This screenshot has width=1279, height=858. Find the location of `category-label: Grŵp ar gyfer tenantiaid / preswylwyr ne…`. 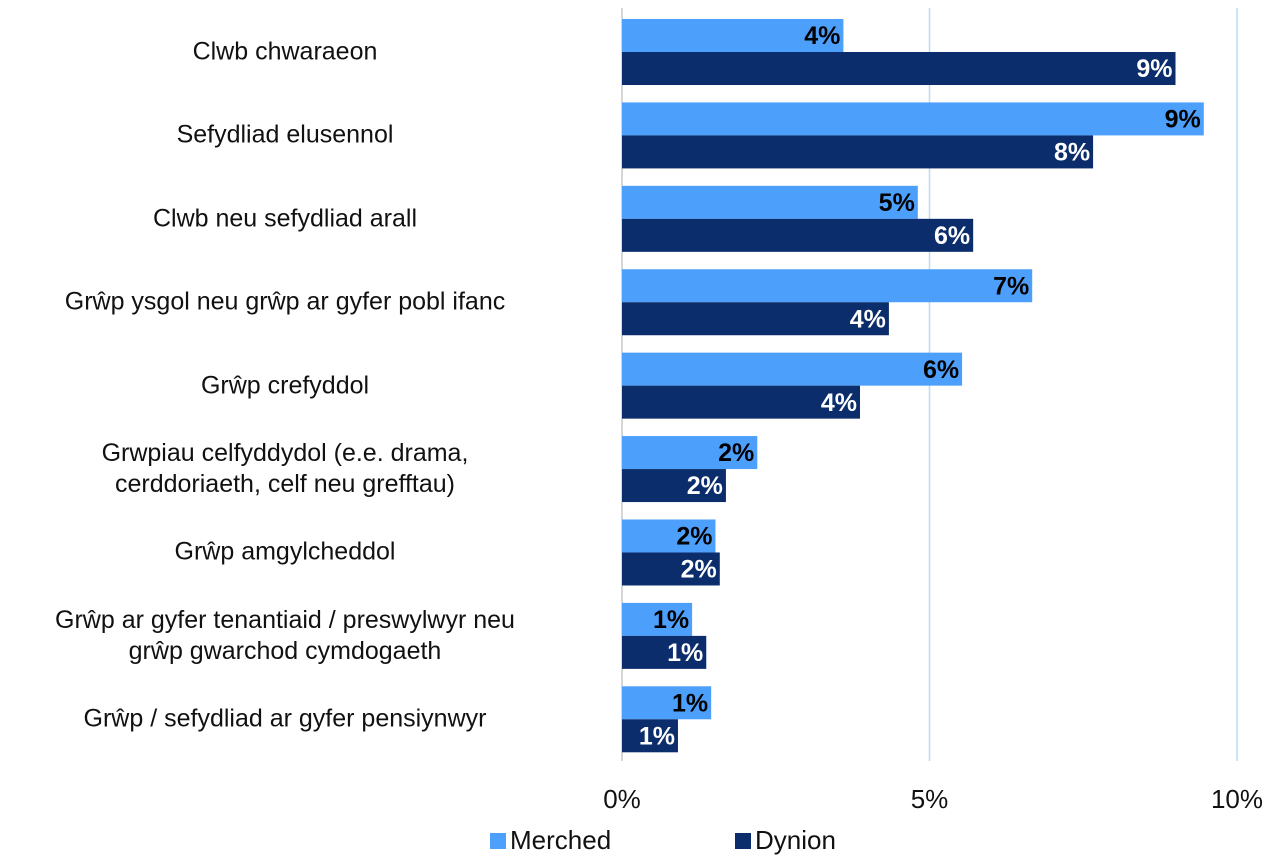

category-label: Grŵp ar gyfer tenantiaid / preswylwyr ne… is located at coordinates (285, 635).